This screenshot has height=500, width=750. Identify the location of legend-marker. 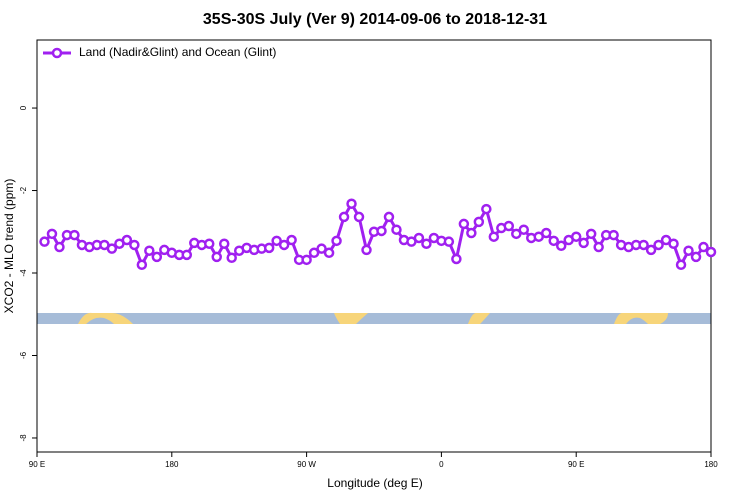
(57, 53).